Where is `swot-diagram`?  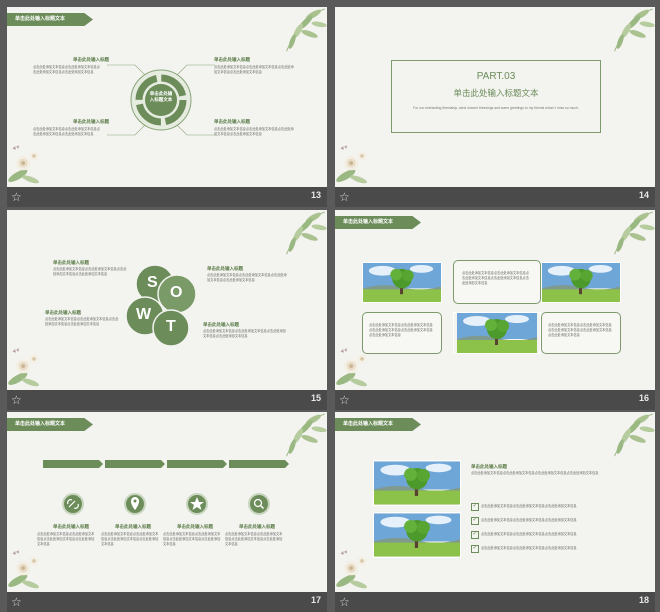 swot-diagram is located at coordinates (165, 302).